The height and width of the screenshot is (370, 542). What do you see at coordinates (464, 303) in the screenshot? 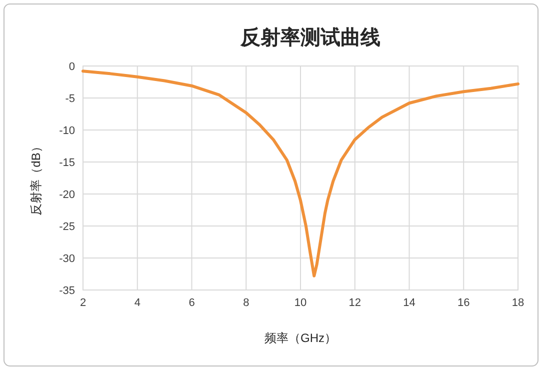
I see `x-tick-label: 16` at bounding box center [464, 303].